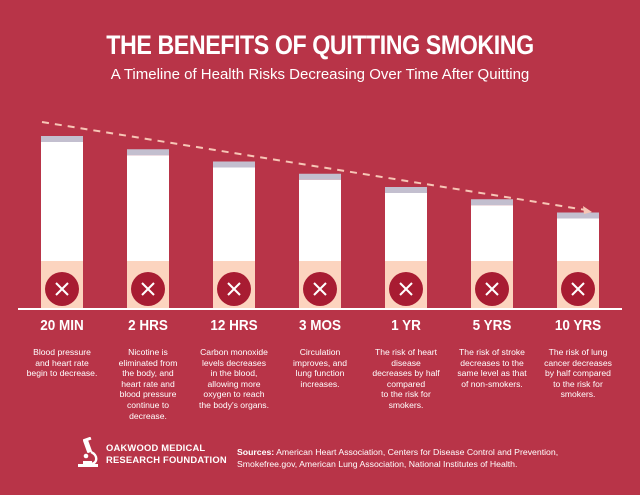  What do you see at coordinates (233, 362) in the screenshot?
I see `description-line: levels decreases` at bounding box center [233, 362].